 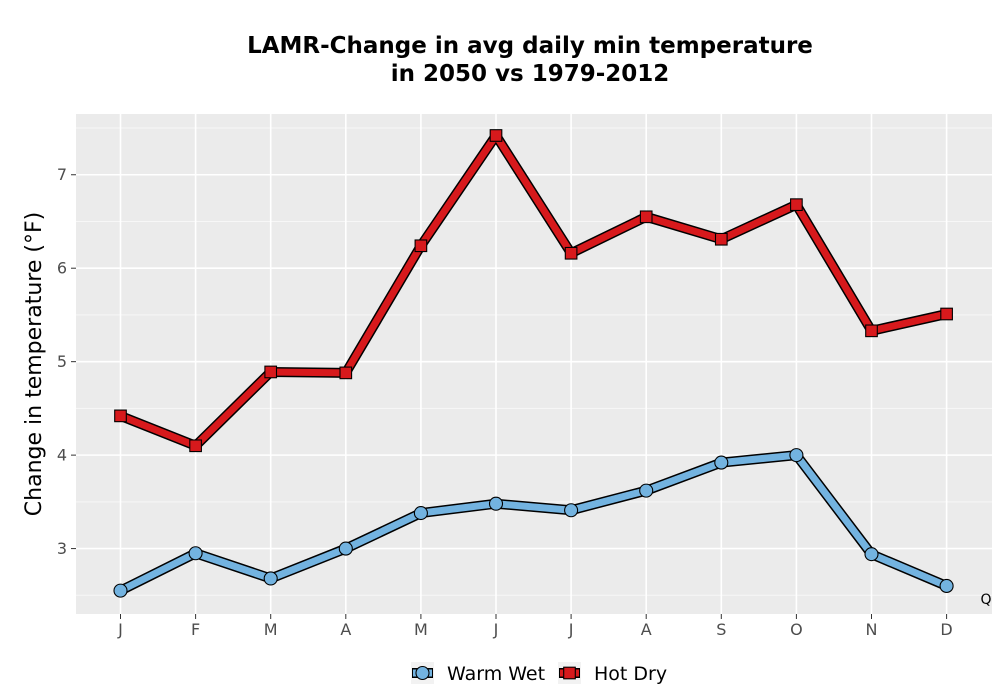 I want to click on y-tick-label: 3, so click(x=62, y=548).